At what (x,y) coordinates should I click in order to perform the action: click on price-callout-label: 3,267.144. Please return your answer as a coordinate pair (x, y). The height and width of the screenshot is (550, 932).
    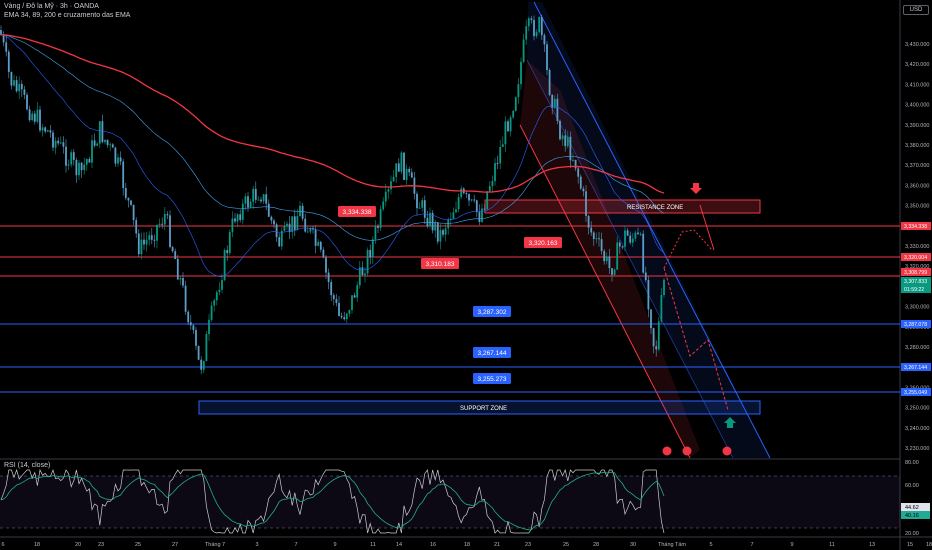
    Looking at the image, I should click on (492, 353).